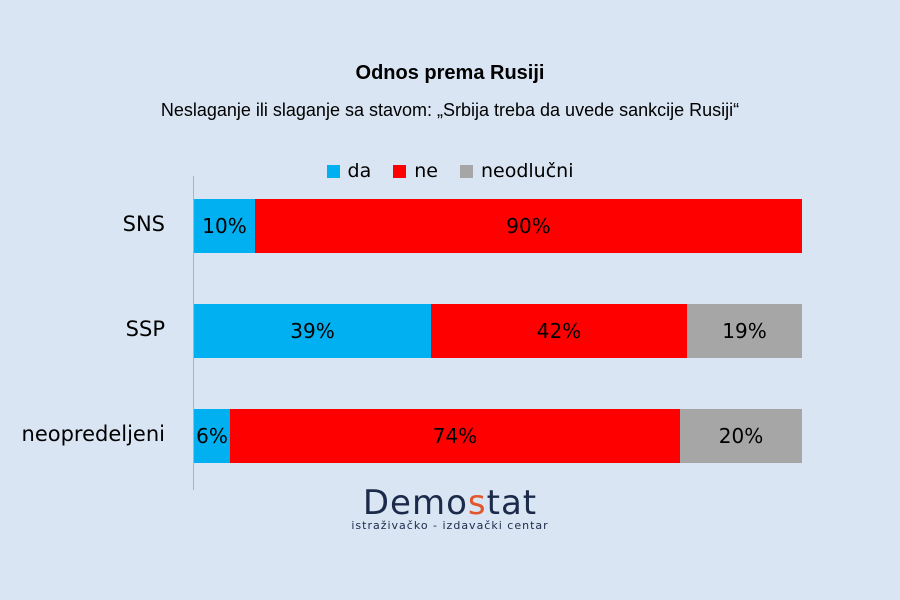 The width and height of the screenshot is (900, 600). I want to click on legend-label: ne, so click(426, 171).